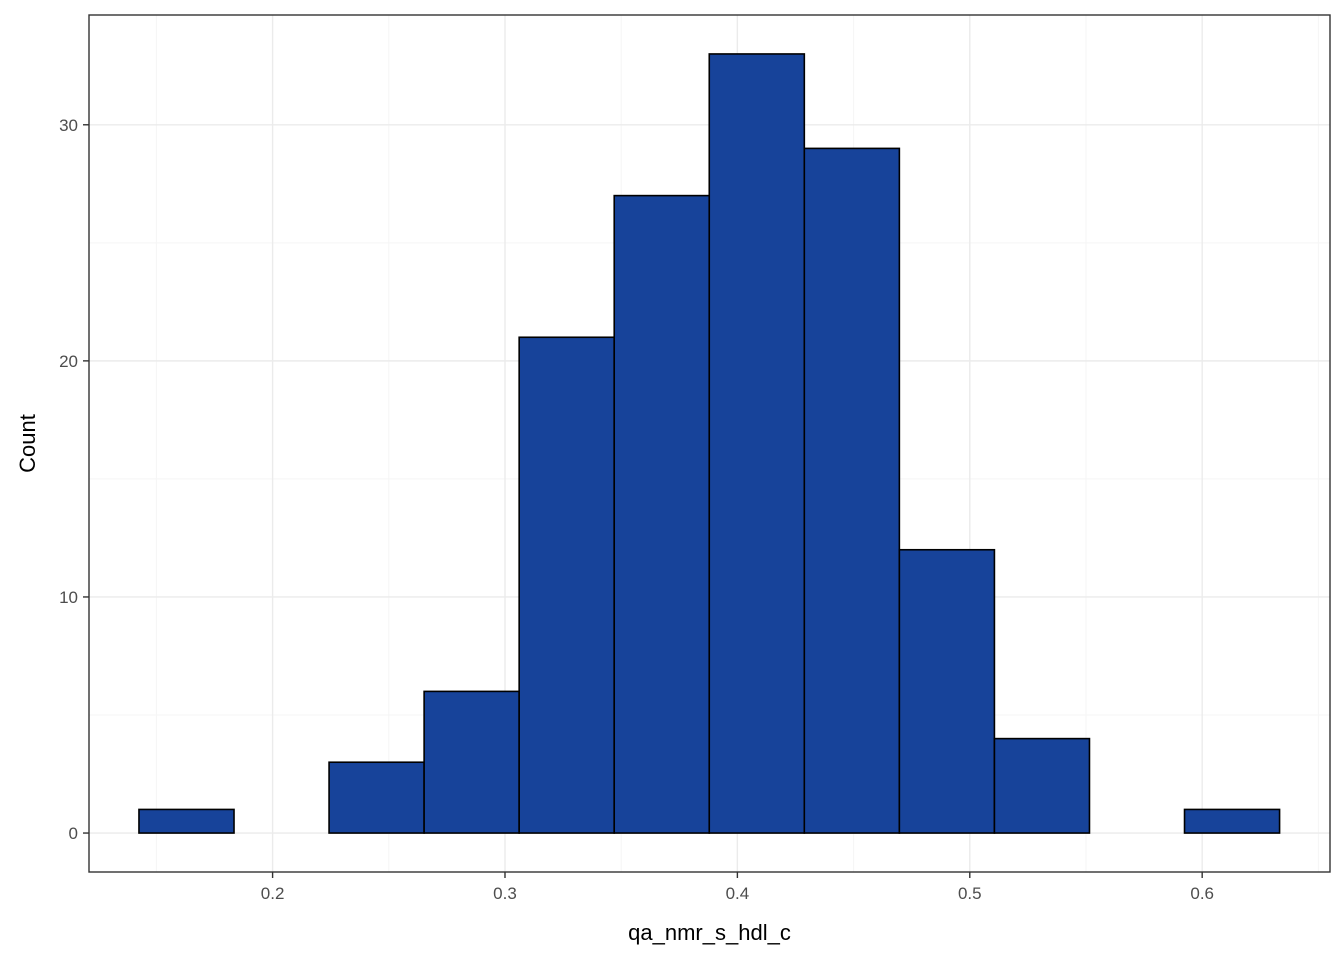 This screenshot has height=960, width=1344. I want to click on y-axis: 0 10 20 30, so click(74, 479).